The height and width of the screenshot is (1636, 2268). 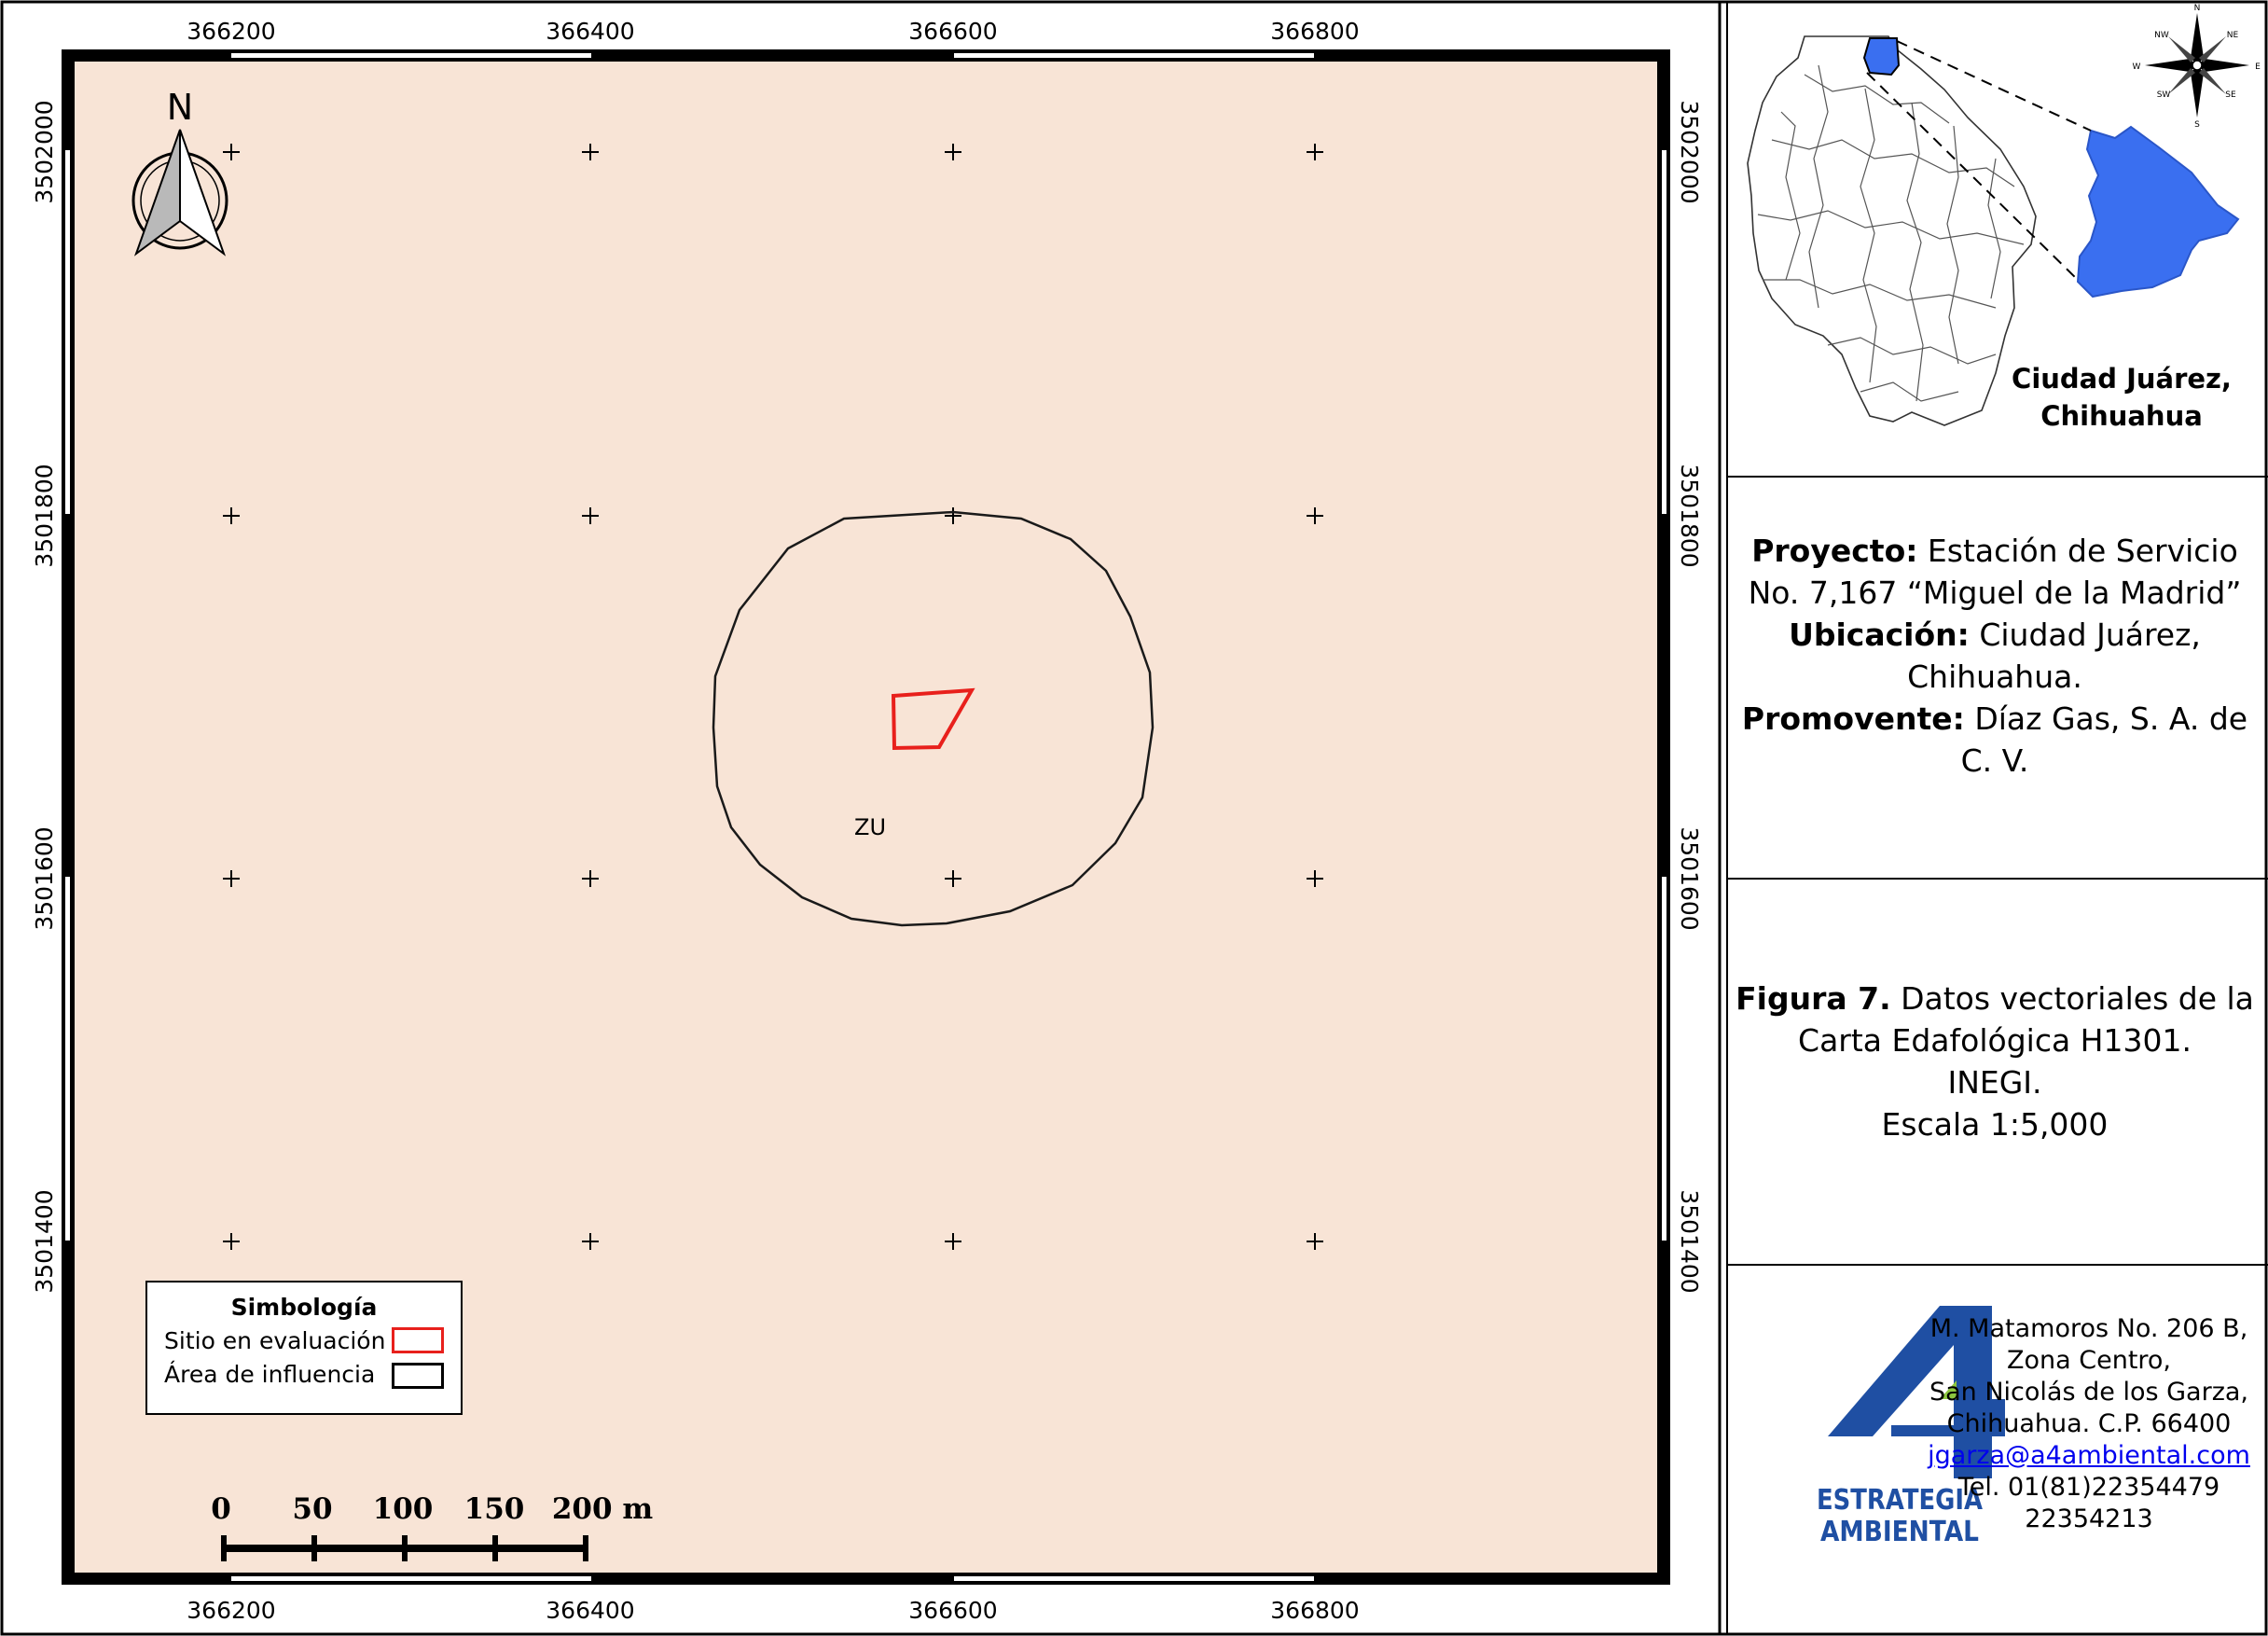 I want to click on north-arrow: N, so click(x=179, y=172).